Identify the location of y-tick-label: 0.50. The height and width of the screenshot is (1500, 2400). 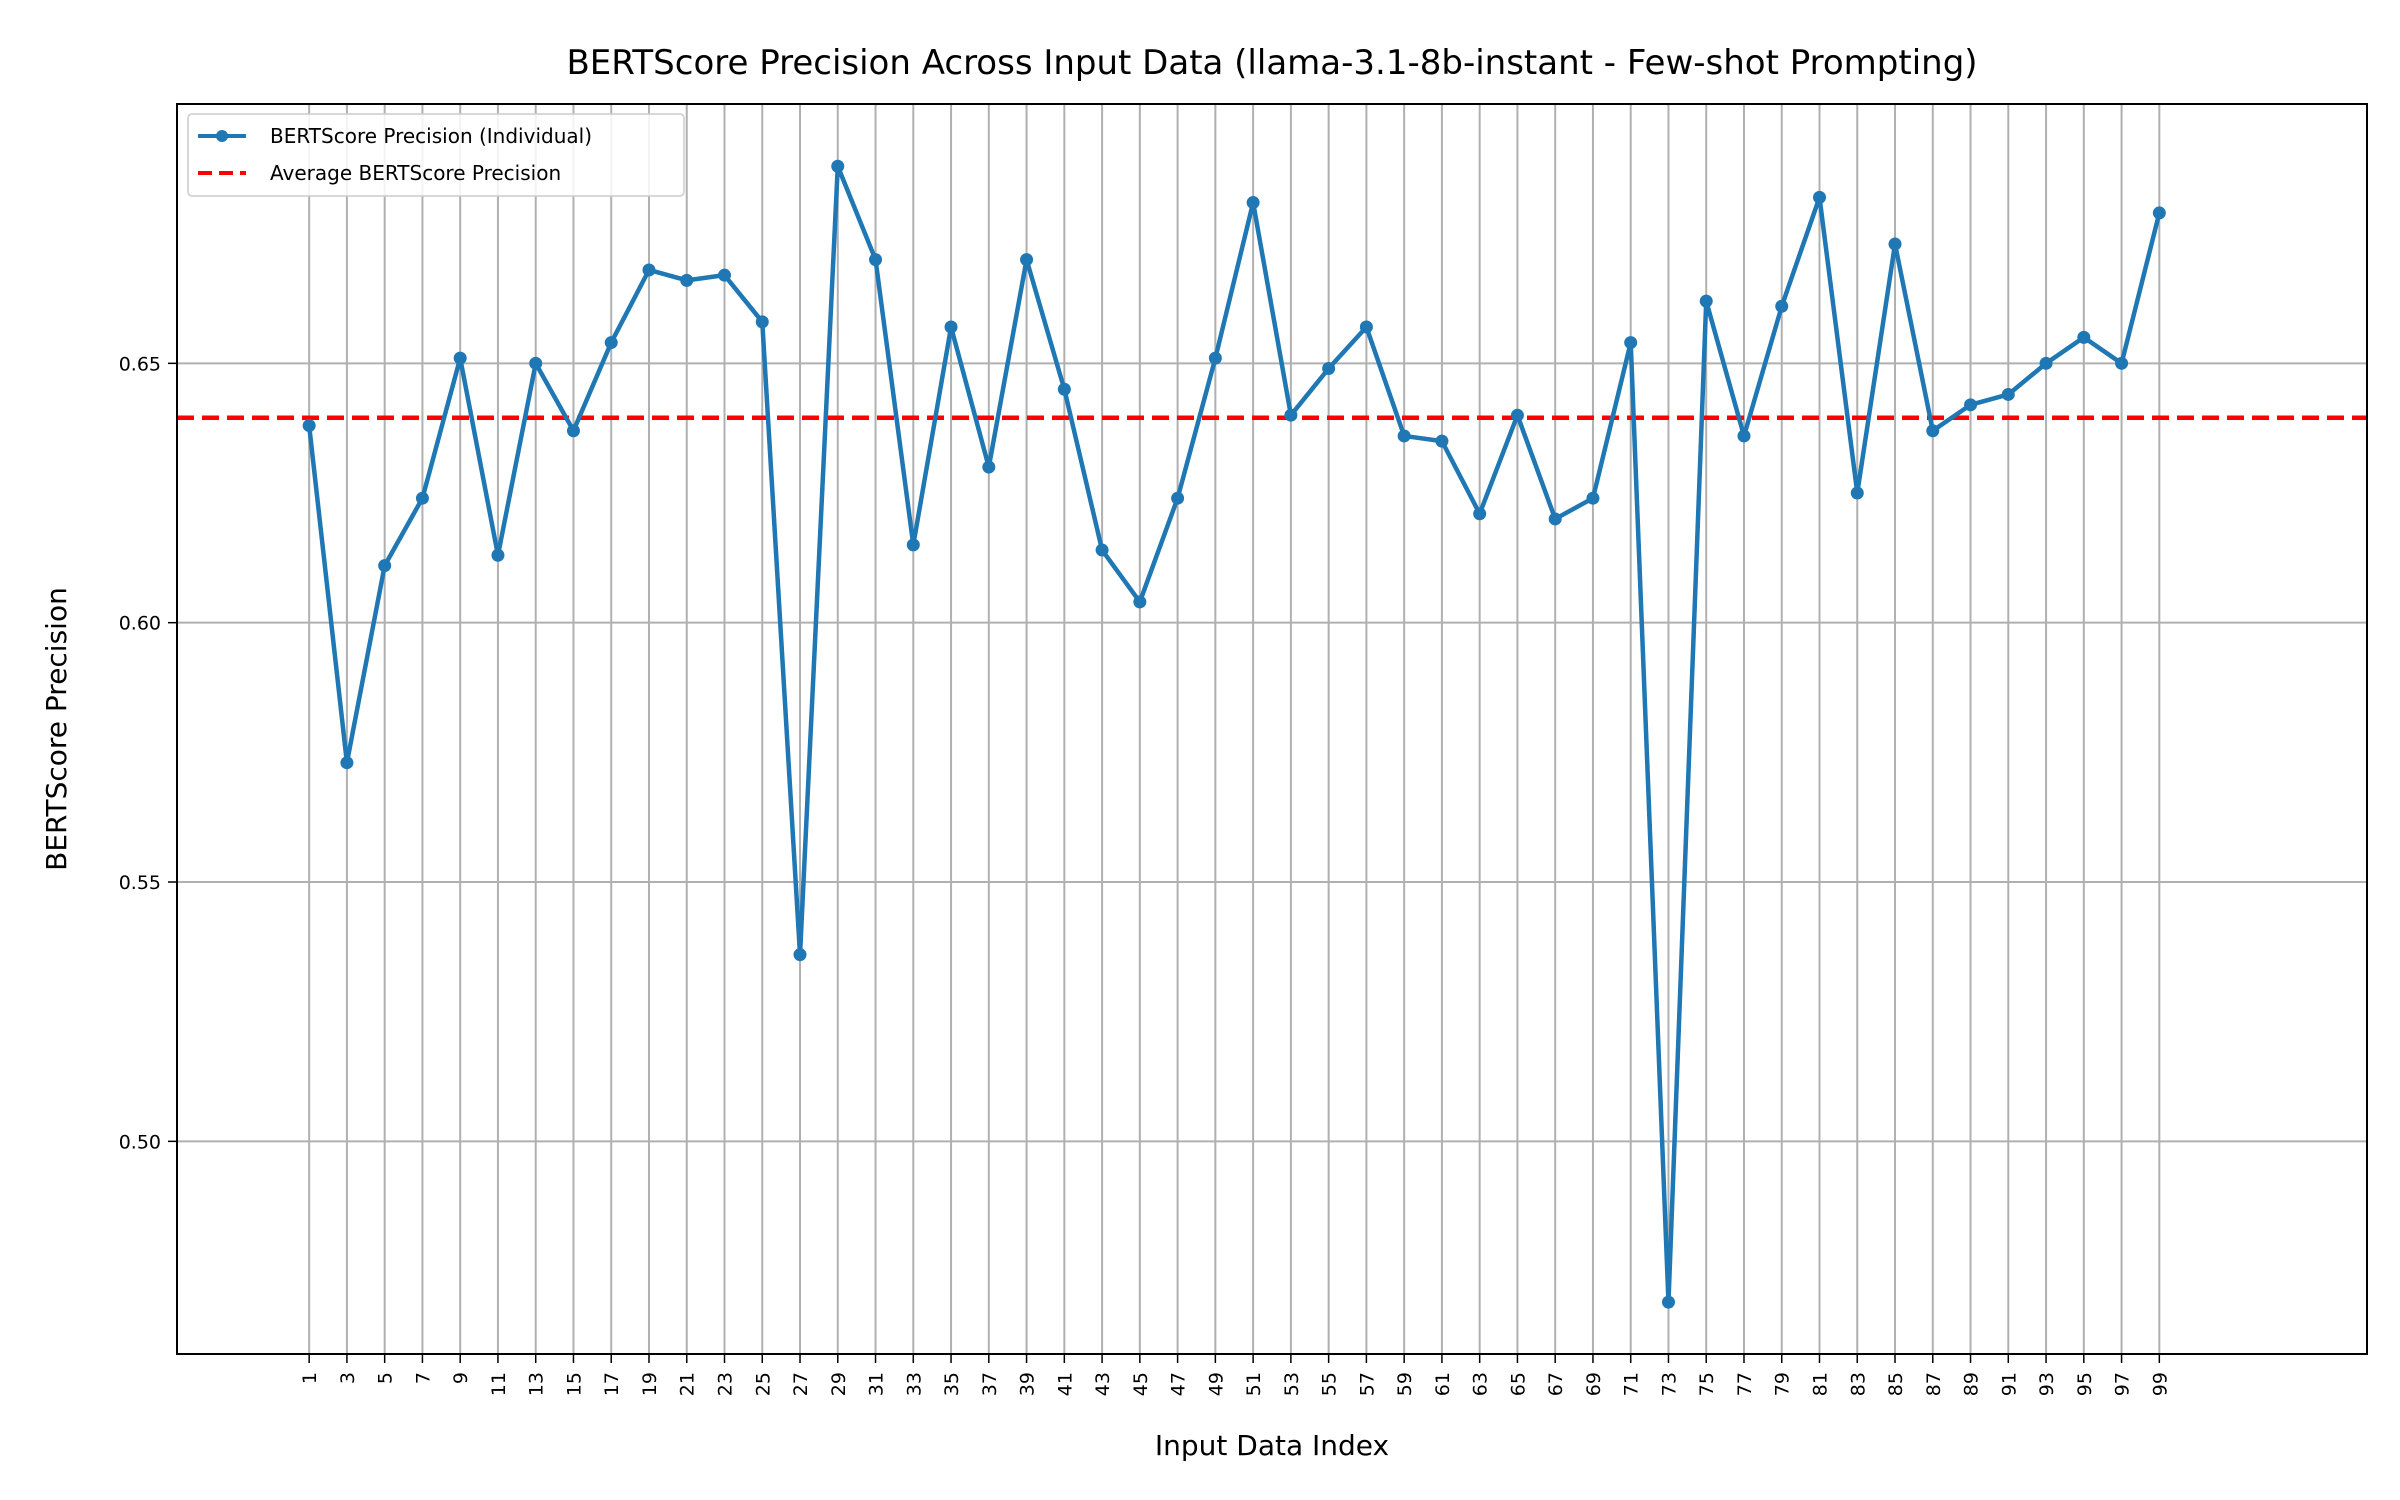
(140, 1142).